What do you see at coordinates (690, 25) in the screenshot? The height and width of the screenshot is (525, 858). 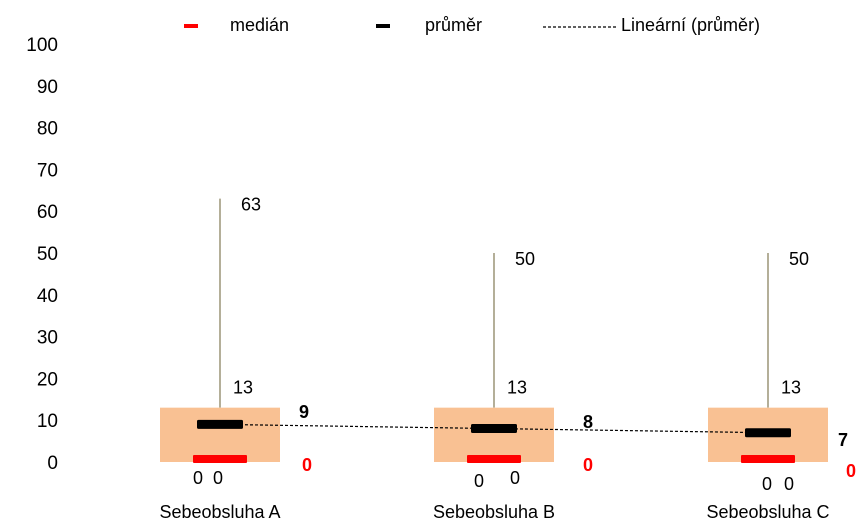 I see `legend-trend-label: Lineární (průměr)` at bounding box center [690, 25].